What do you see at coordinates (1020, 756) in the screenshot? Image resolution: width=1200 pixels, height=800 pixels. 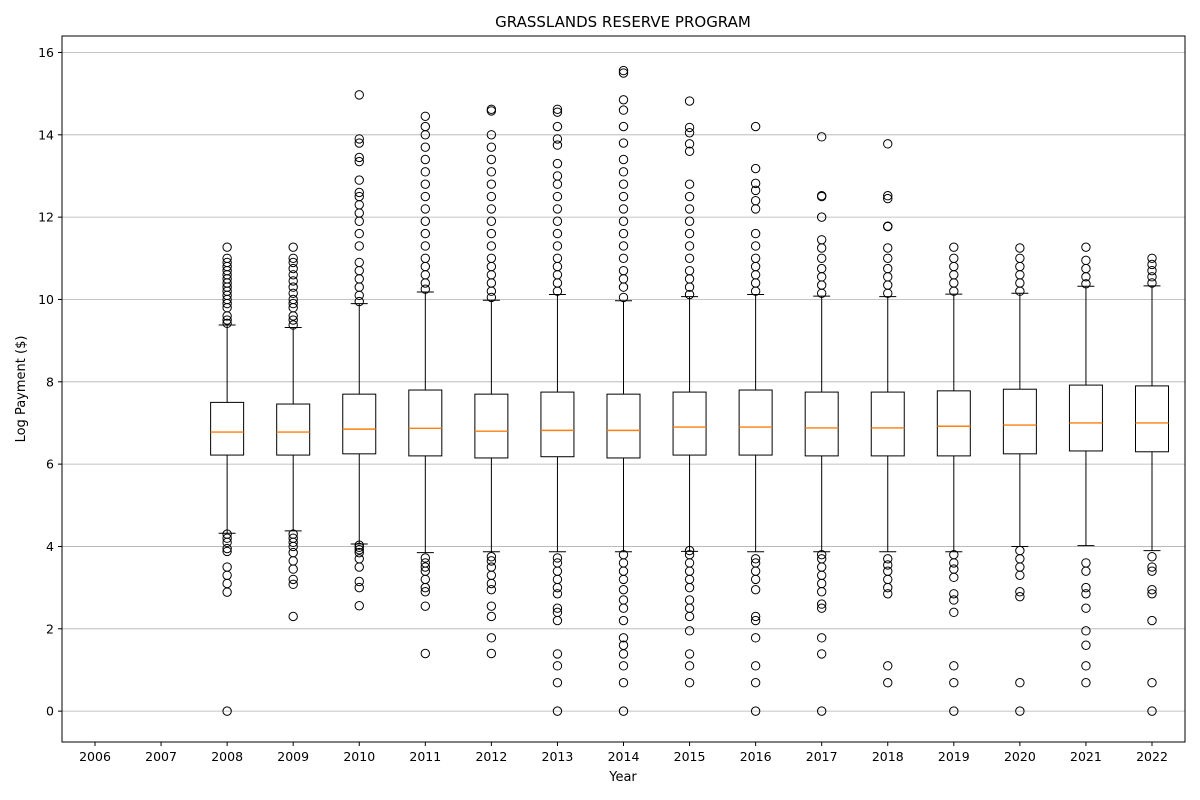 I see `x-tick-label: 2020` at bounding box center [1020, 756].